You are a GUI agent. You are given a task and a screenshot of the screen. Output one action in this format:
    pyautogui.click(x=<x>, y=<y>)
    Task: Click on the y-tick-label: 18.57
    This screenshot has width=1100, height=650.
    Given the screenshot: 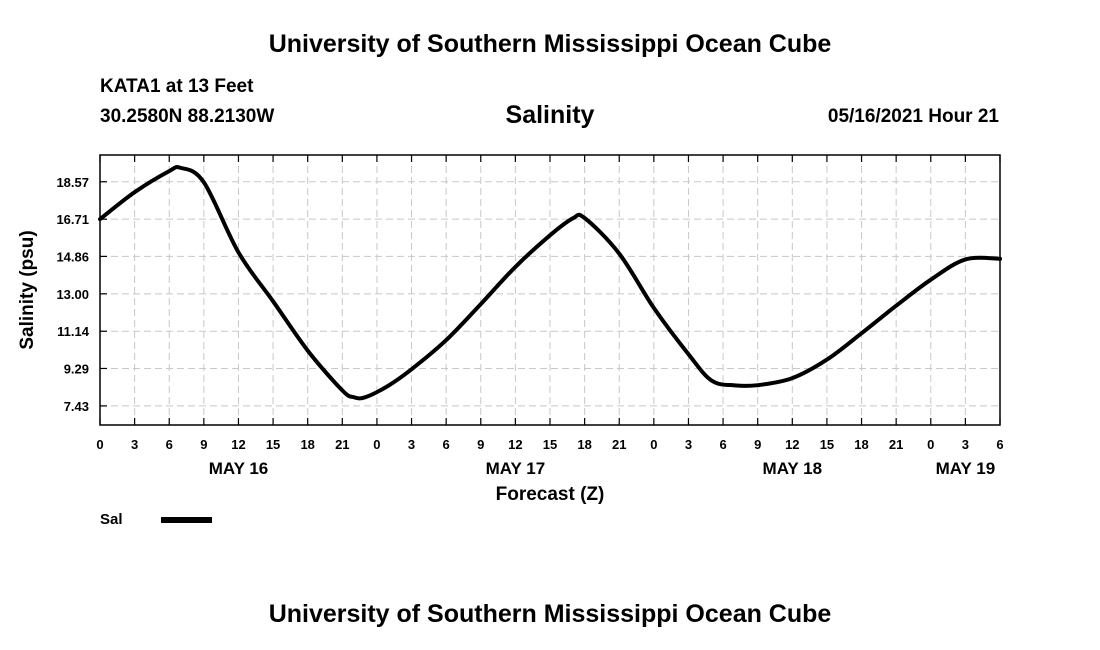 What is the action you would take?
    pyautogui.click(x=72, y=182)
    